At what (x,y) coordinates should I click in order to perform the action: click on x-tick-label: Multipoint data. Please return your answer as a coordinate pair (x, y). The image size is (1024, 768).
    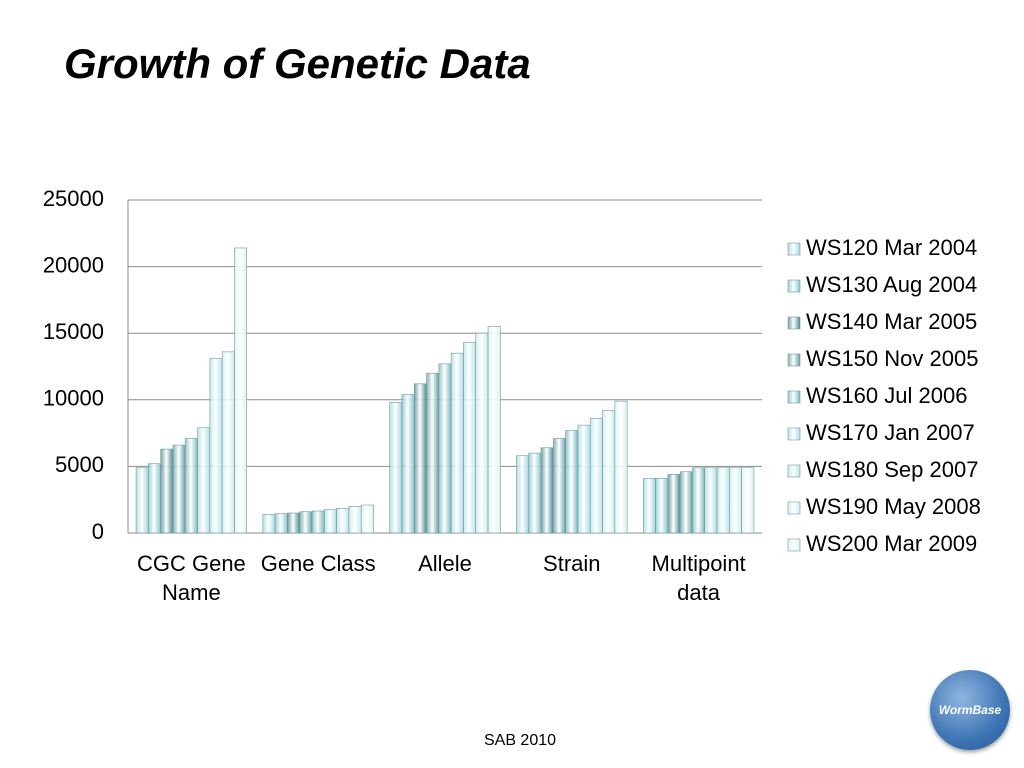
    Looking at the image, I should click on (698, 578).